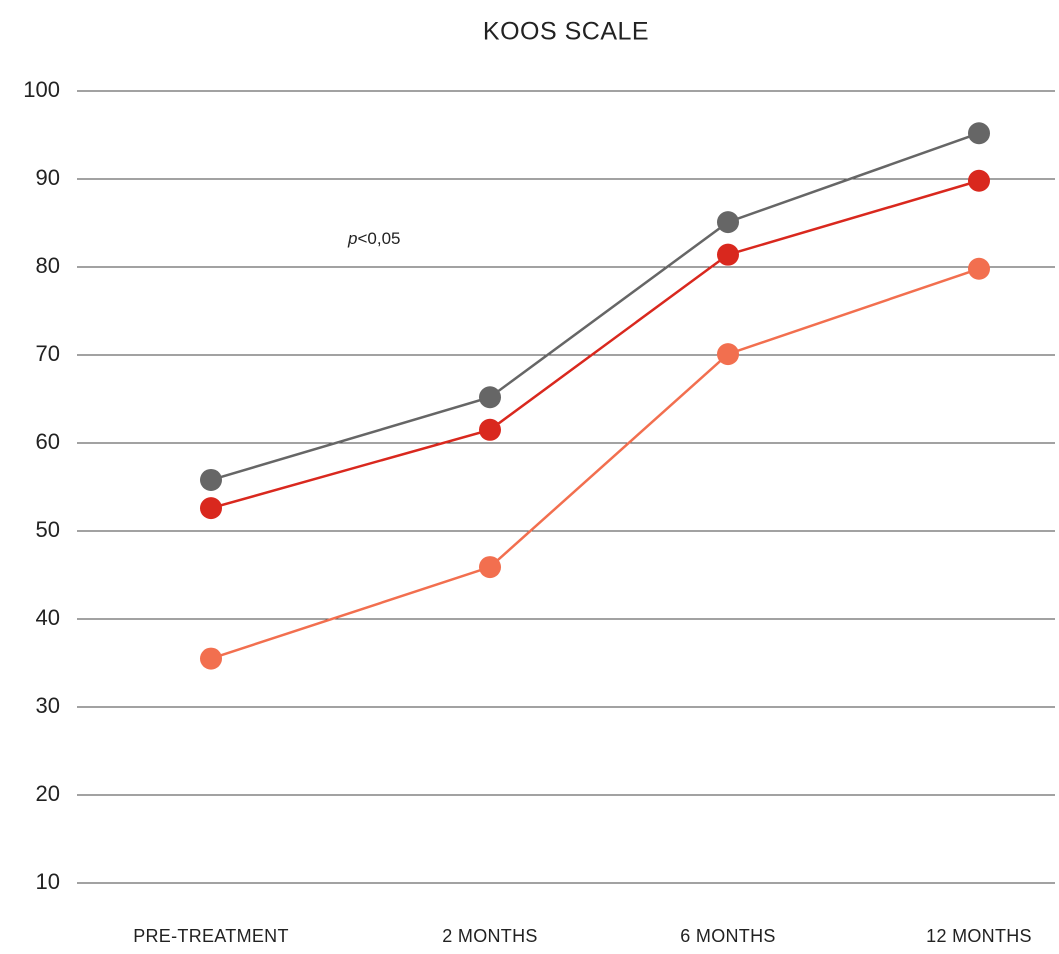  I want to click on y-tick-label: 90, so click(48, 177).